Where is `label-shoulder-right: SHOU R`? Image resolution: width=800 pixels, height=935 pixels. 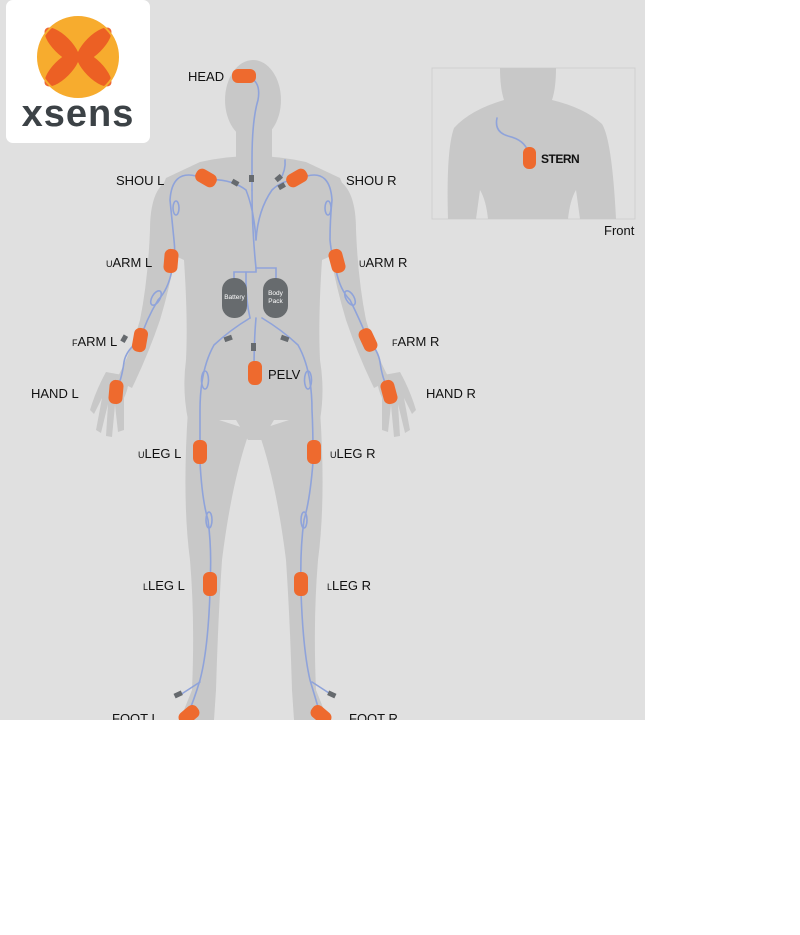
label-shoulder-right: SHOU R is located at coordinates (371, 180).